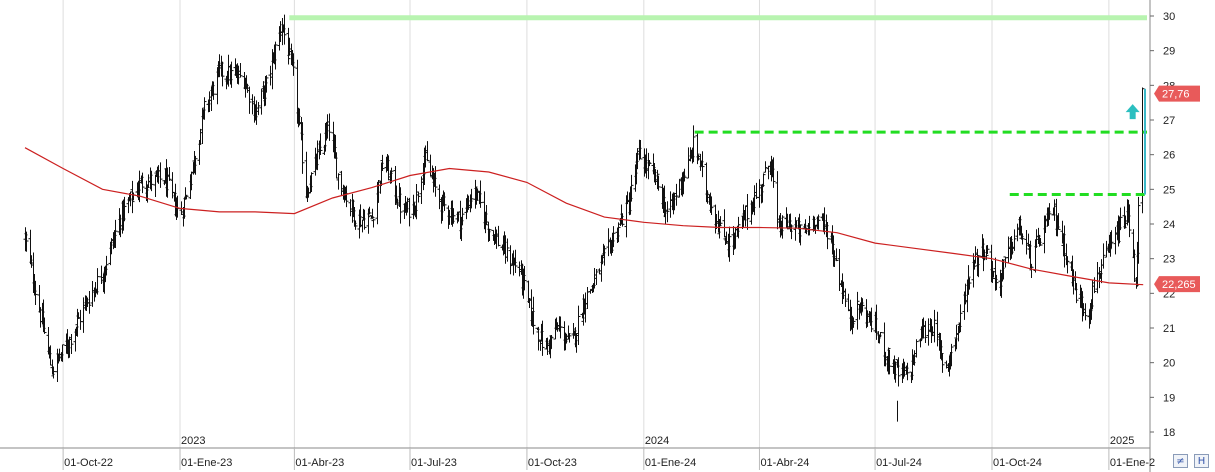 The width and height of the screenshot is (1215, 472). I want to click on y-tick-label: 26, so click(1169, 156).